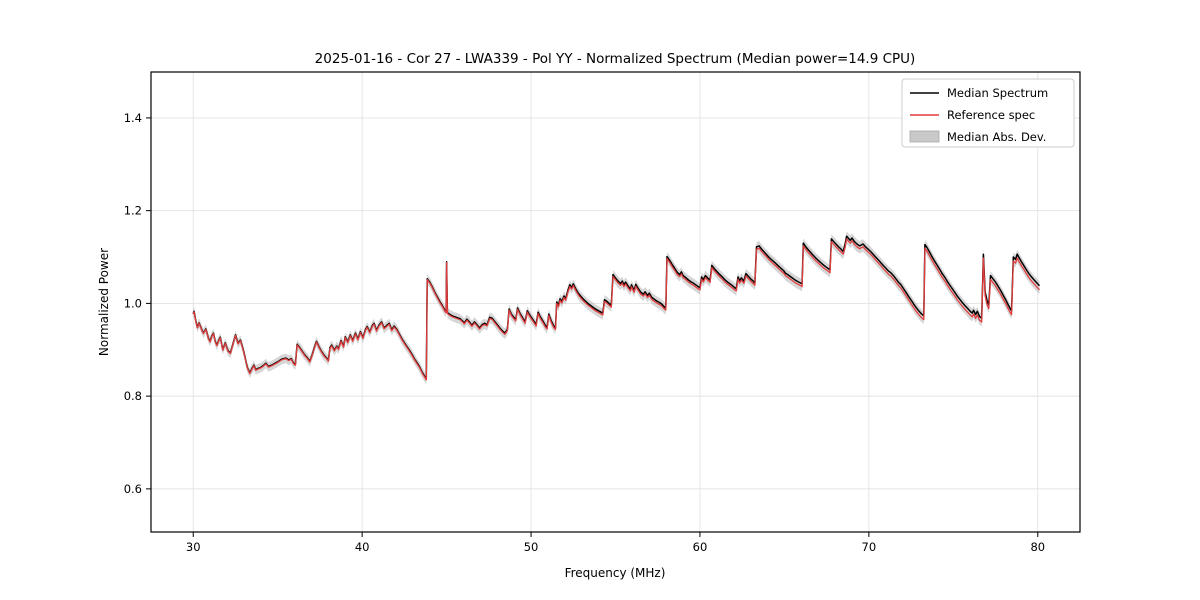 The width and height of the screenshot is (1200, 600). What do you see at coordinates (996, 137) in the screenshot?
I see `legend-label-mad: Median Abs. Dev.` at bounding box center [996, 137].